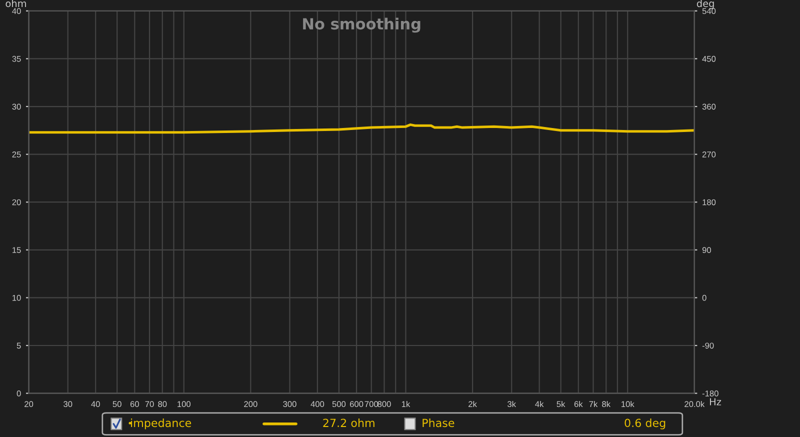  What do you see at coordinates (709, 11) in the screenshot?
I see `y2-tick-label: 540` at bounding box center [709, 11].